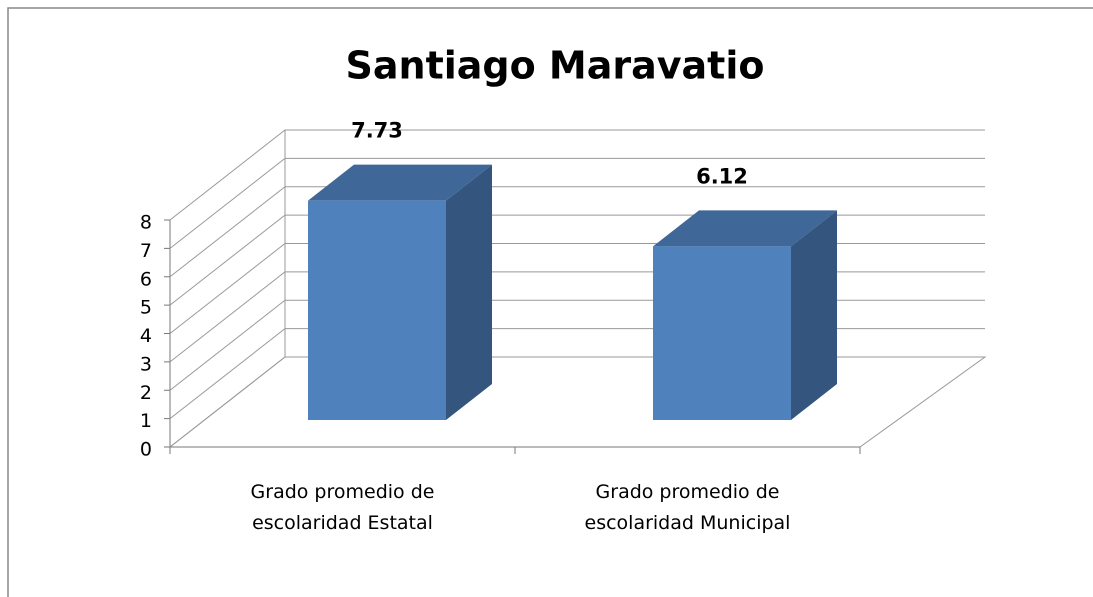  What do you see at coordinates (146, 251) in the screenshot?
I see `y-tick-label: 7` at bounding box center [146, 251].